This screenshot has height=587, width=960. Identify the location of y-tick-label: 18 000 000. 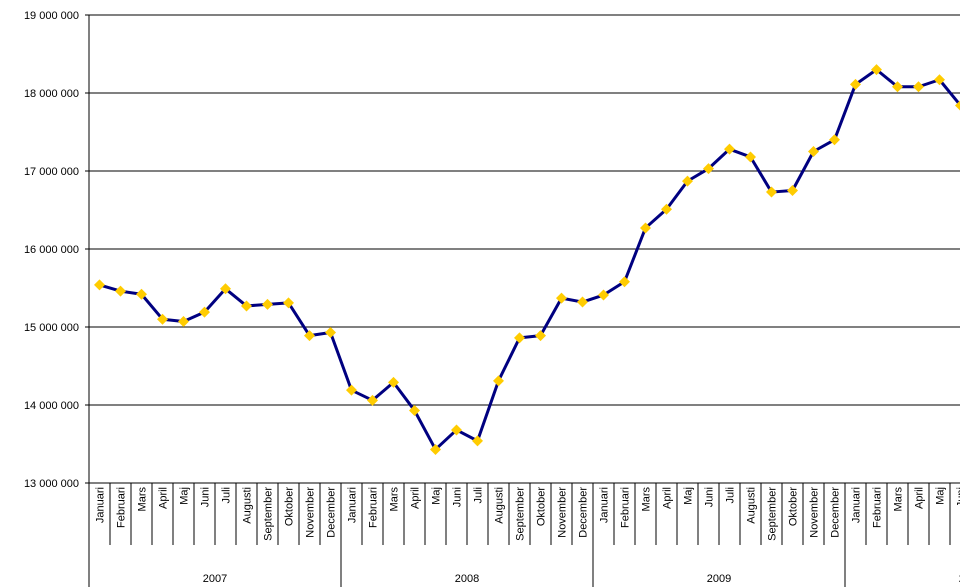
(51, 94).